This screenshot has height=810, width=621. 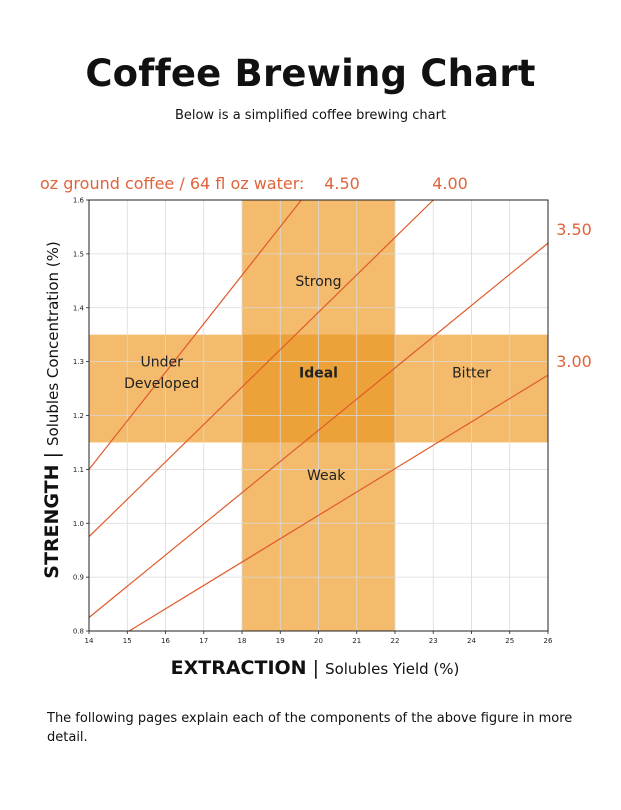 What do you see at coordinates (318, 373) in the screenshot?
I see `region-label: Ideal` at bounding box center [318, 373].